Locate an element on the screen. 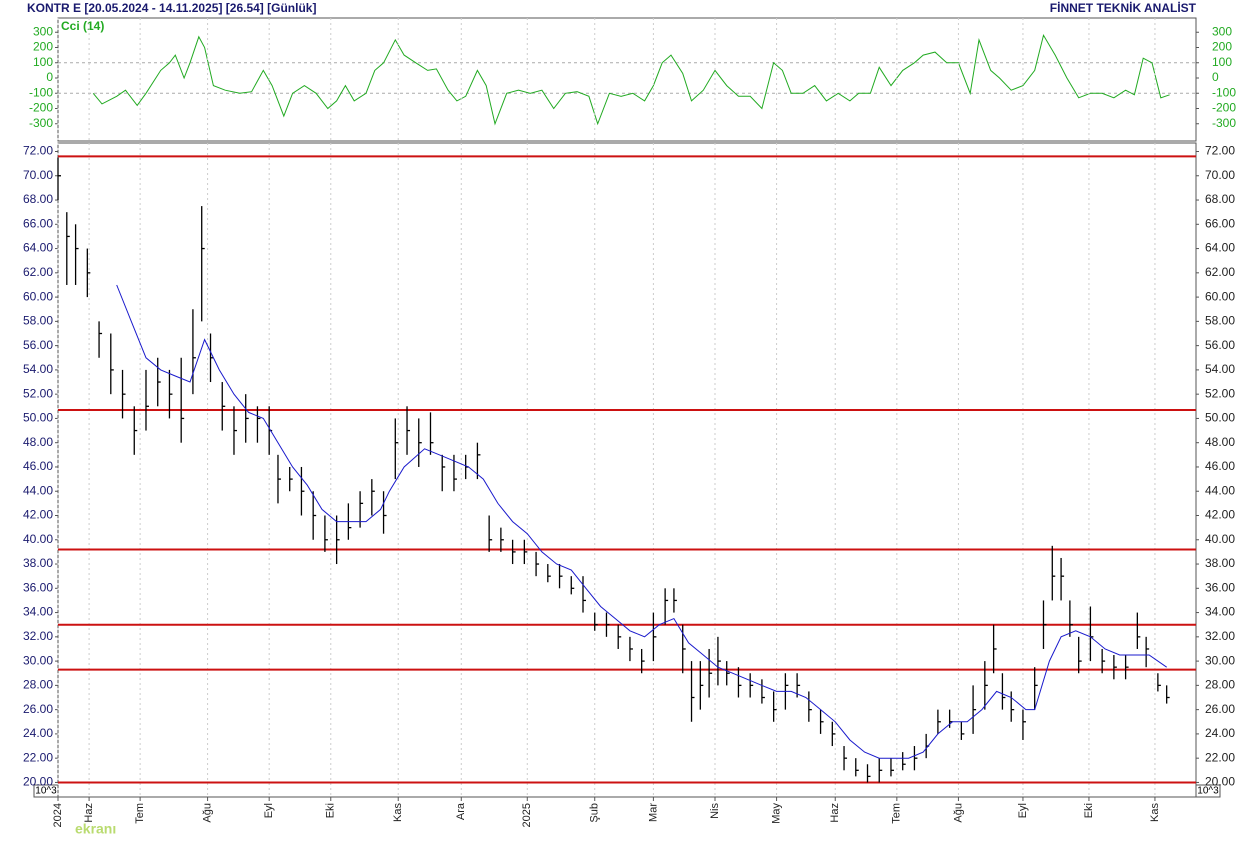  unit-right: 10^3 is located at coordinates (1208, 791).